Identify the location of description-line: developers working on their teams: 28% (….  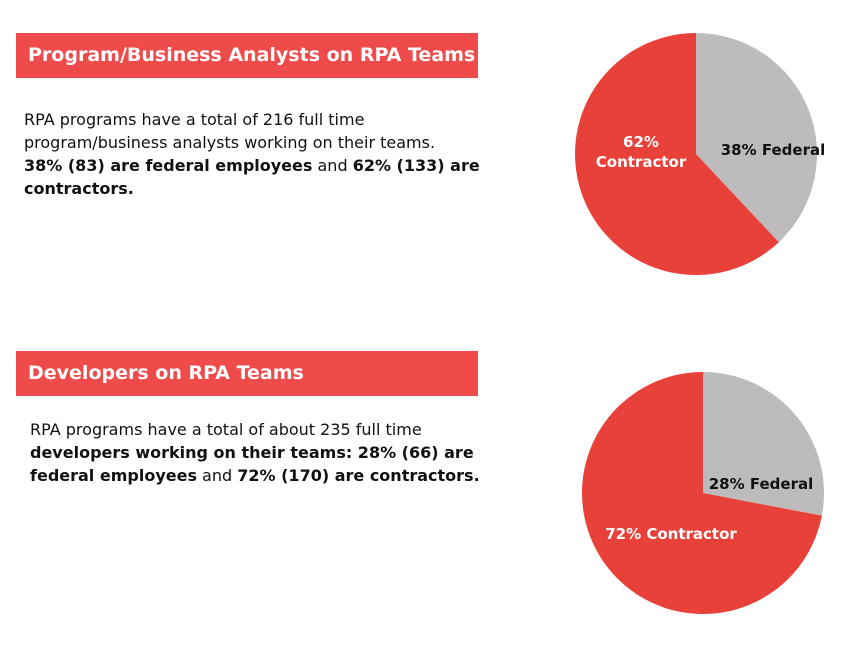
(265, 452).